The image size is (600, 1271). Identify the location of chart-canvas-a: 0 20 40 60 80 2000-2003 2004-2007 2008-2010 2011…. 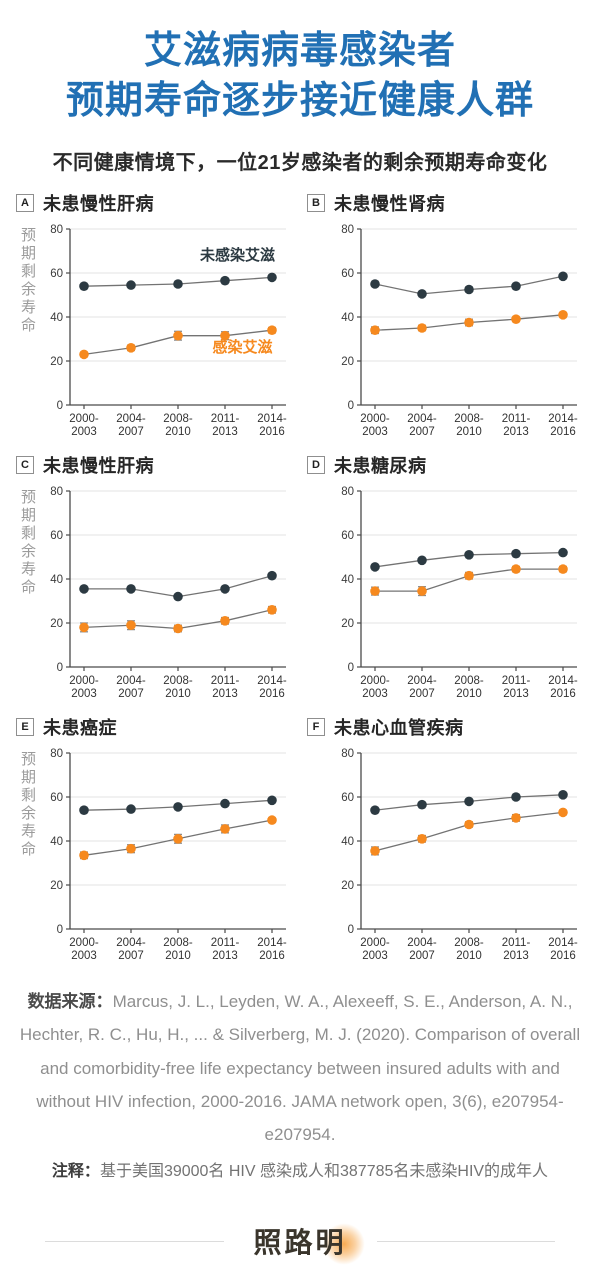
(168, 331).